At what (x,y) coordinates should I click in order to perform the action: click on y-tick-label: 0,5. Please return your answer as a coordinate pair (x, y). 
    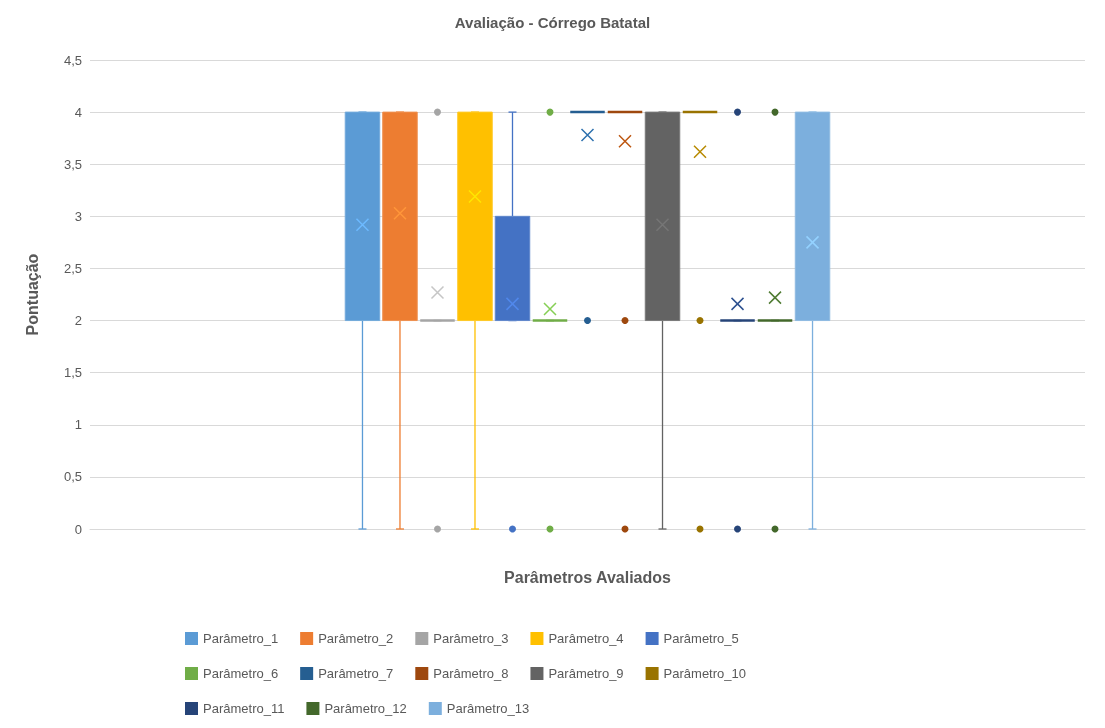
    Looking at the image, I should click on (72, 477).